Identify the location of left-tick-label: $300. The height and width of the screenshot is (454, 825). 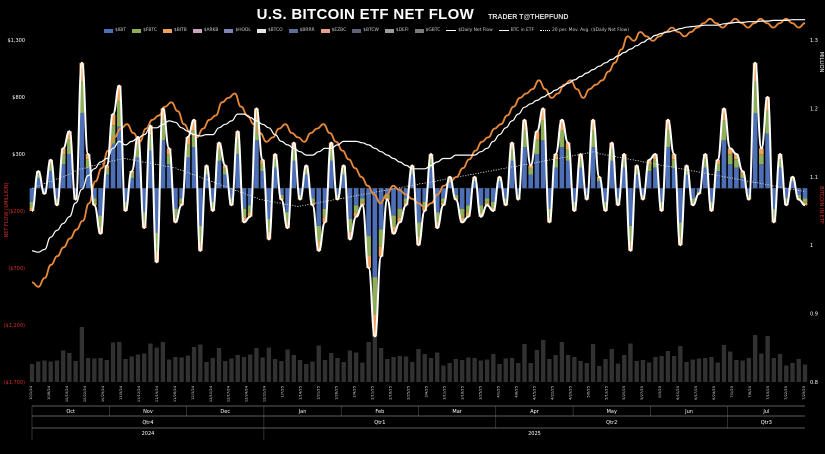
(18, 155).